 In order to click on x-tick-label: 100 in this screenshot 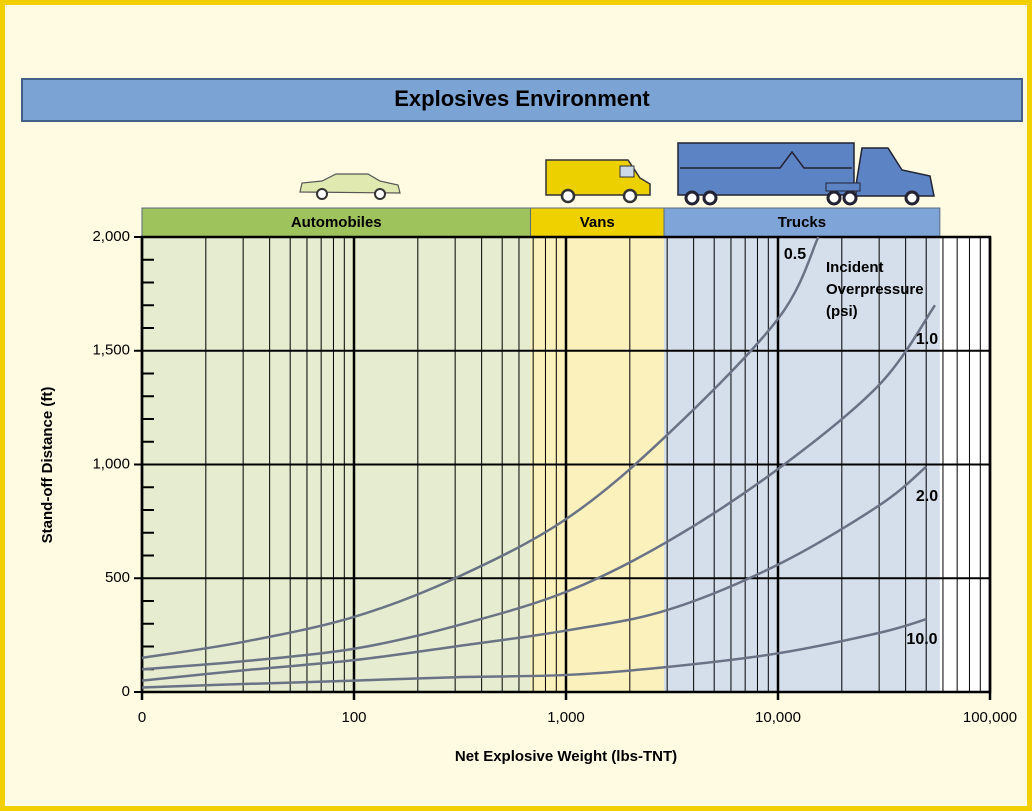, I will do `click(353, 717)`.